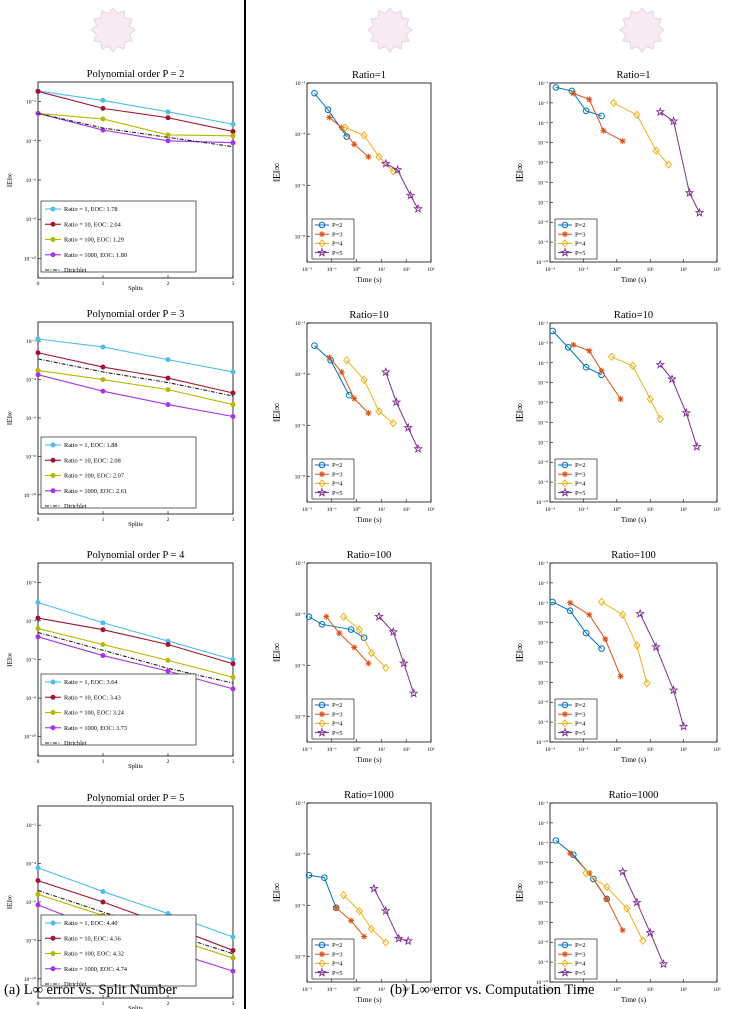  Describe the element at coordinates (550, 750) in the screenshot. I see `x-tick-label-b32-0: 10⁻²` at that location.